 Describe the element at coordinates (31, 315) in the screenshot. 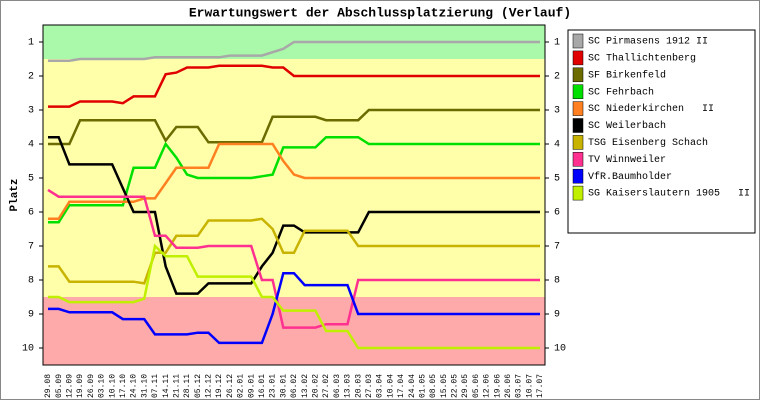

I see `y-tick-label: 9` at that location.